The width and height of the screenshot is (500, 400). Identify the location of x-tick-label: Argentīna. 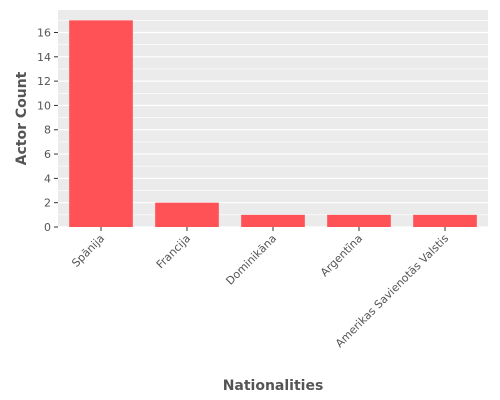
(341, 255).